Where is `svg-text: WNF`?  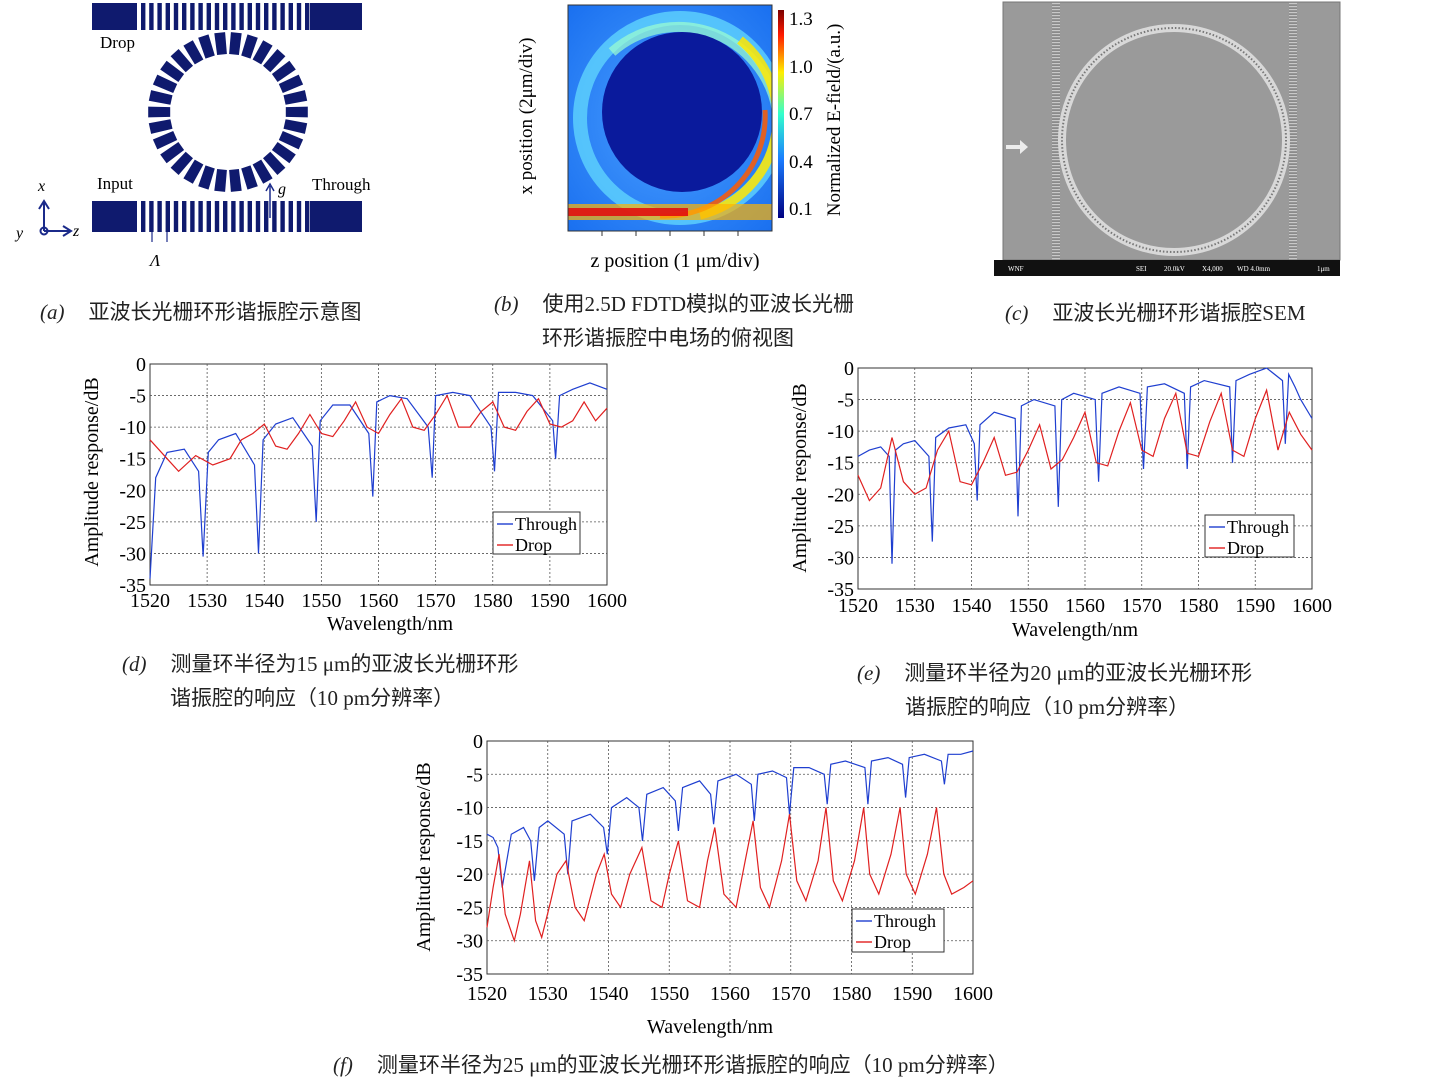 svg-text: WNF is located at coordinates (1016, 269).